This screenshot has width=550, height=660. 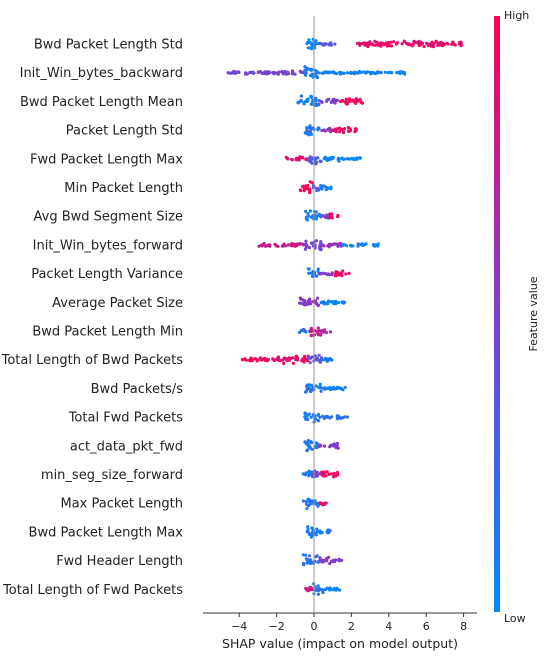 I want to click on feature-label: Min Packet Length, so click(x=123, y=188).